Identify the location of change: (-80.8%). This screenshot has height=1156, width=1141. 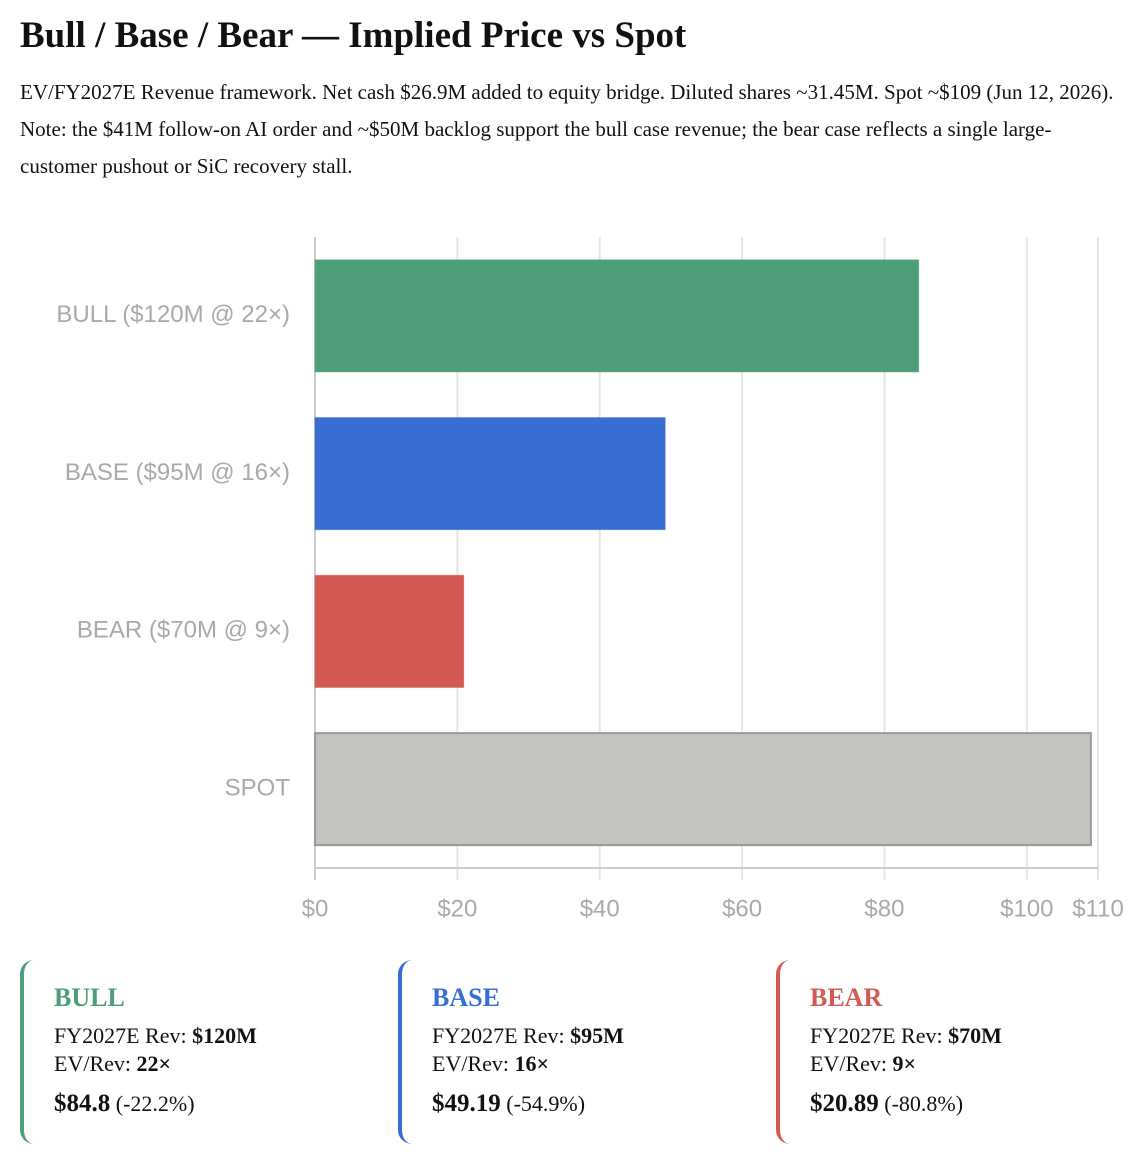
(924, 1103).